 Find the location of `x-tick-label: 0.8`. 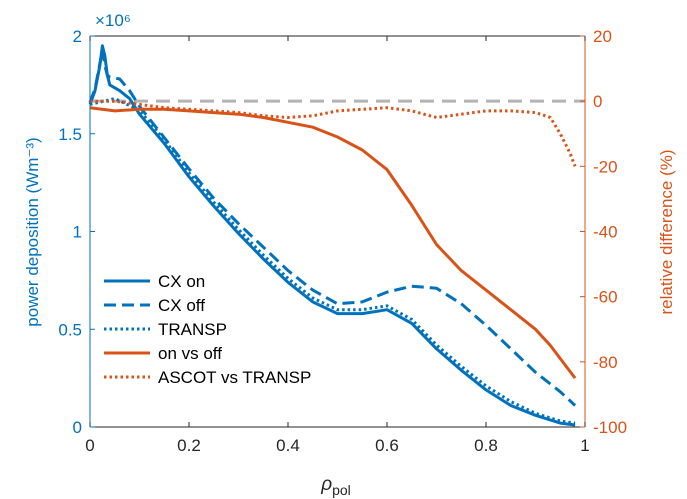

x-tick-label: 0.8 is located at coordinates (486, 445).